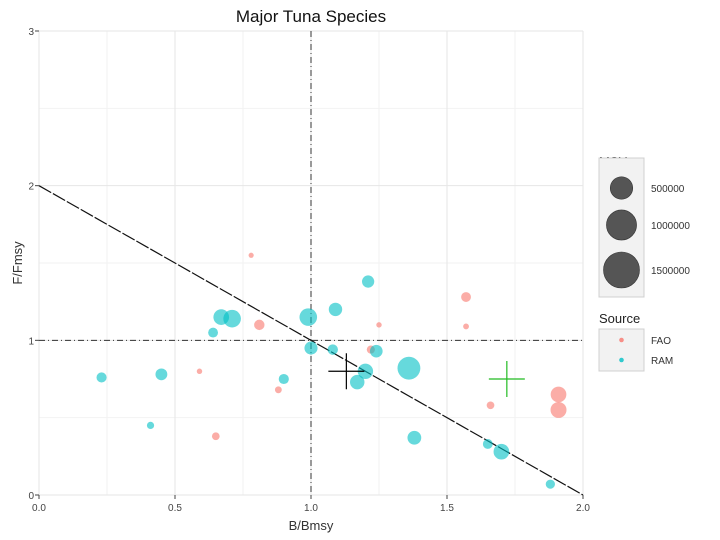 The width and height of the screenshot is (720, 540). Describe the element at coordinates (175, 508) in the screenshot. I see `x-tick-label: 0.5` at that location.